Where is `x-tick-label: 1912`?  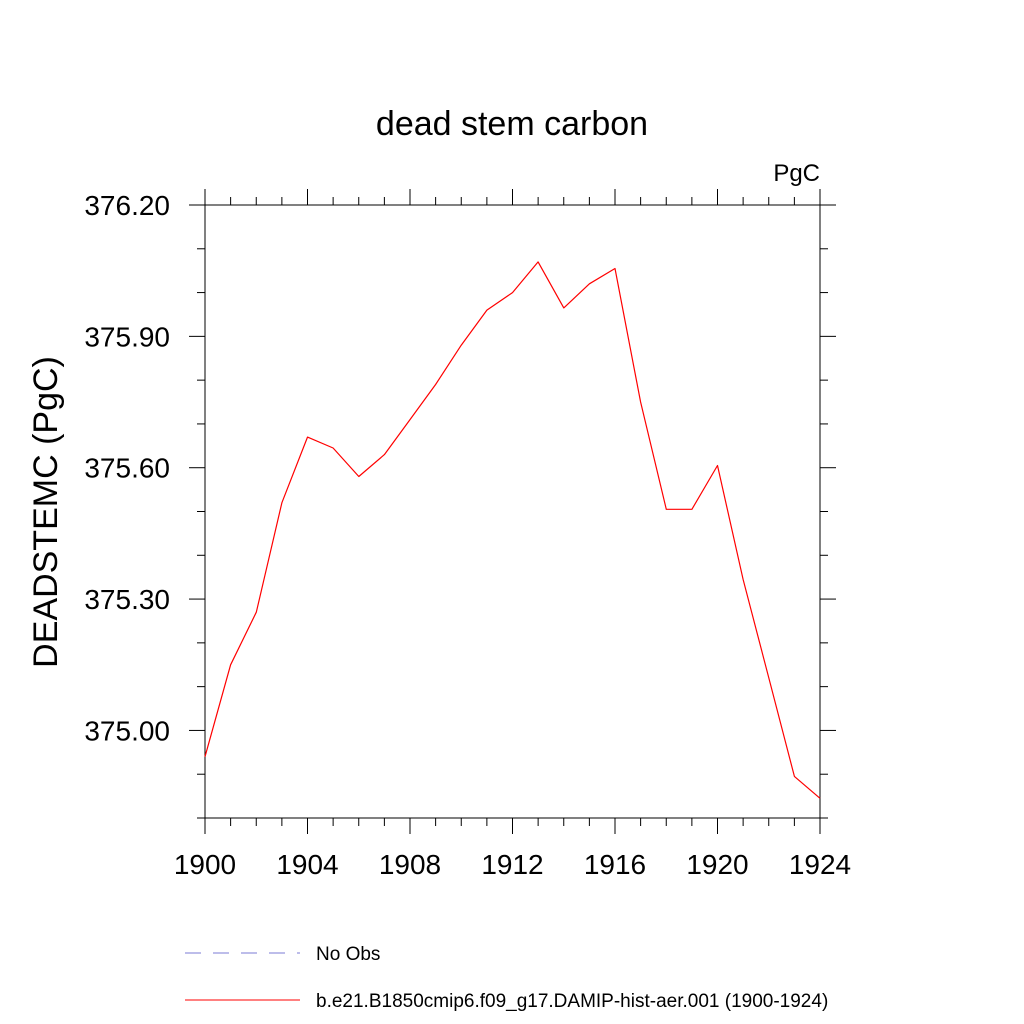 x-tick-label: 1912 is located at coordinates (512, 864).